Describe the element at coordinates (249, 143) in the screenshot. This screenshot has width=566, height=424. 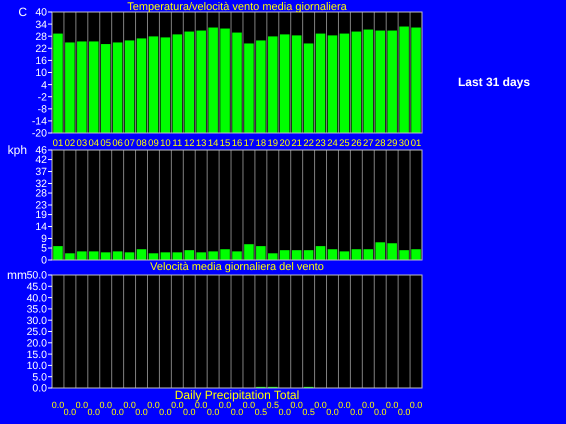
I see `x-tick-label: 17` at that location.